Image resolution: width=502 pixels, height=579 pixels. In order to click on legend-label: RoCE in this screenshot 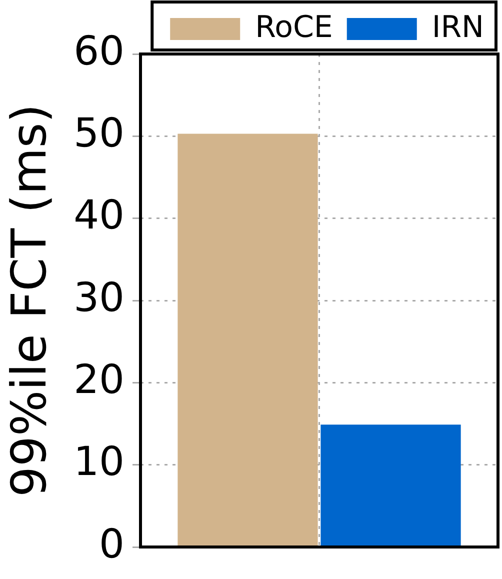, I will do `click(294, 27)`.